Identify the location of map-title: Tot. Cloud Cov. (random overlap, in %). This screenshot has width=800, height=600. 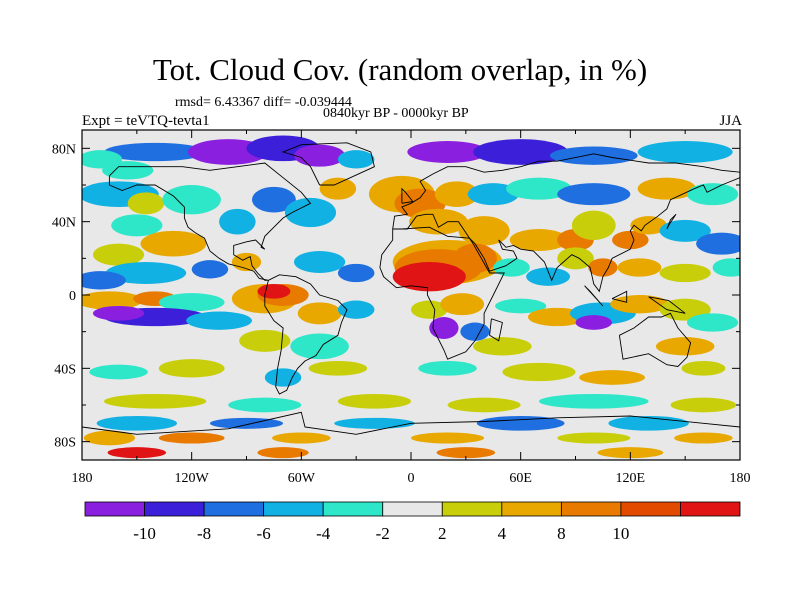
(400, 69).